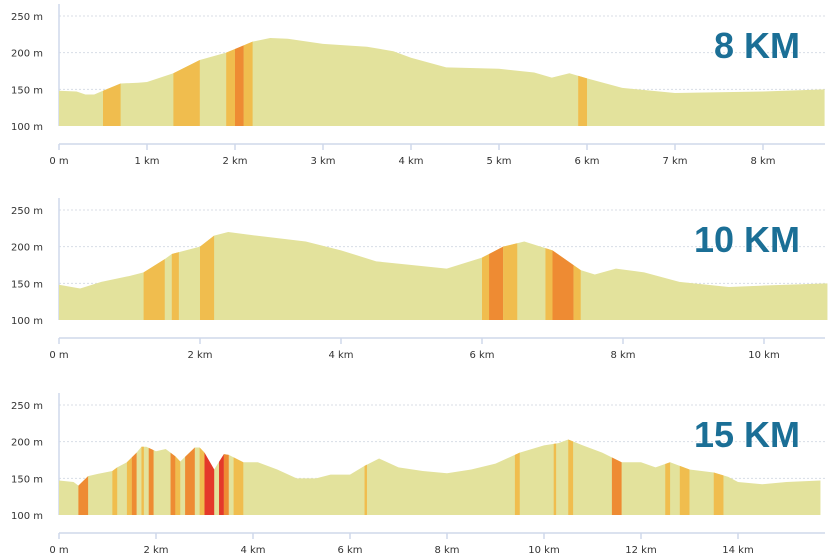 The width and height of the screenshot is (832, 560). What do you see at coordinates (146, 161) in the screenshot?
I see `x-tick-label: 1 km` at bounding box center [146, 161].